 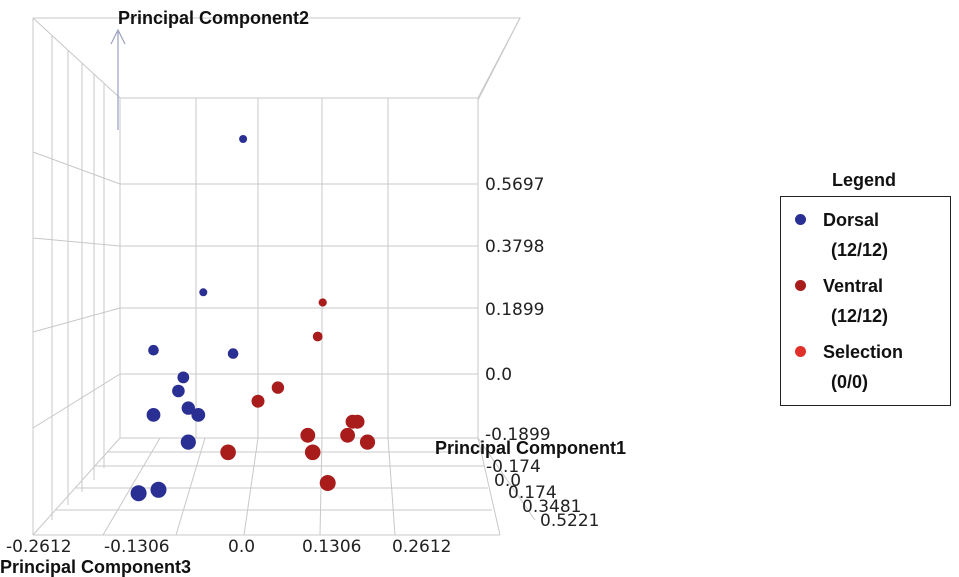 I want to click on y-tick-label: 0.1899, so click(x=514, y=310).